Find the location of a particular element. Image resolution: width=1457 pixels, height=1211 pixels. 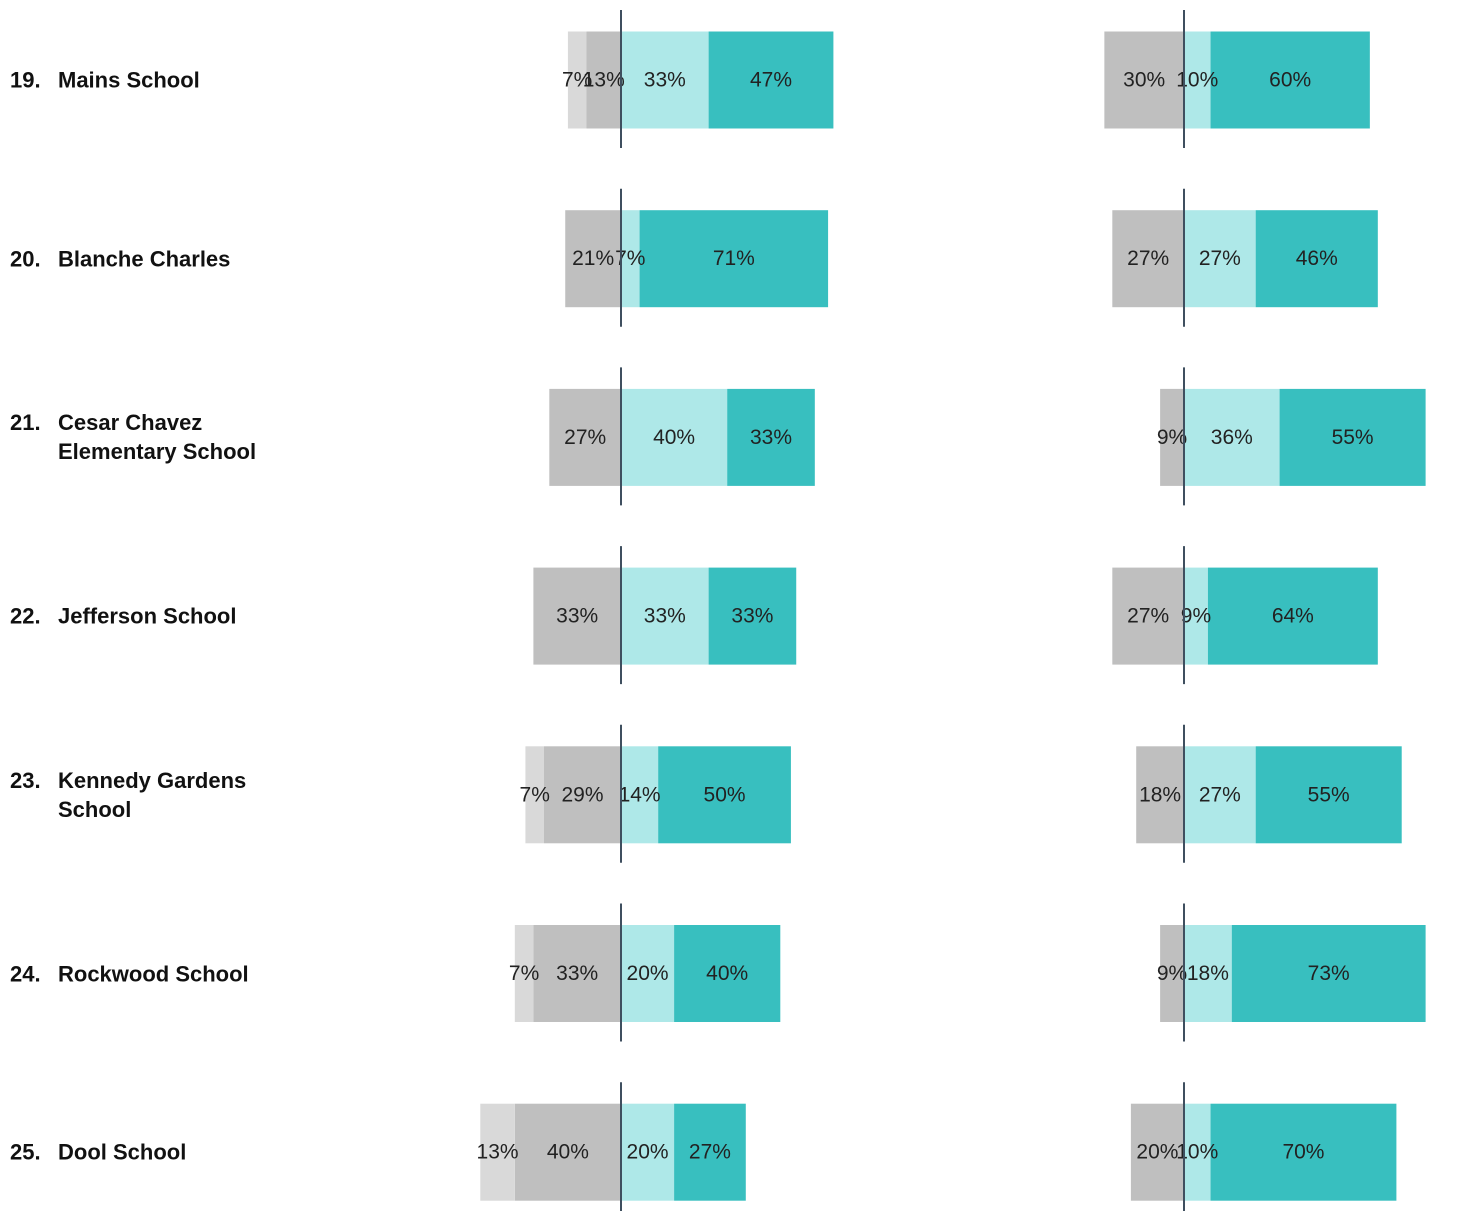

value-label: 46% is located at coordinates (1317, 258).